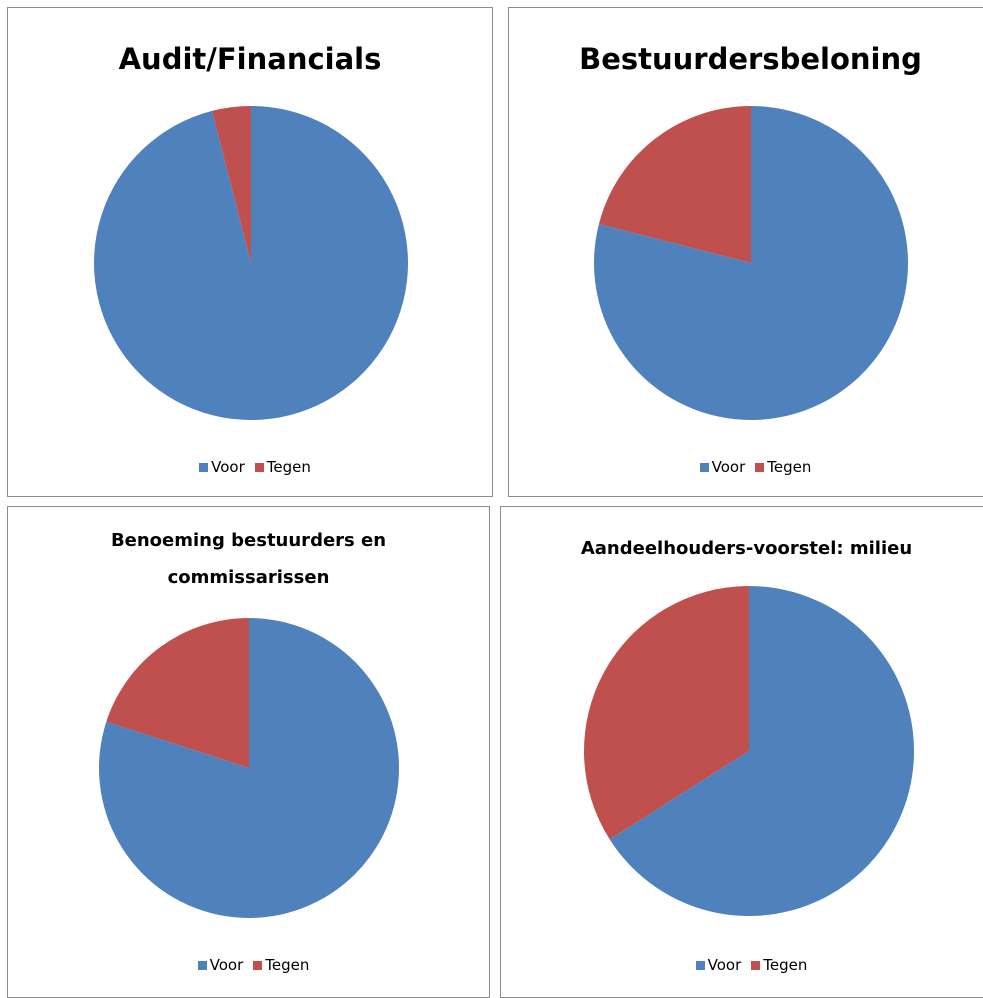 This screenshot has height=998, width=983. What do you see at coordinates (750, 59) in the screenshot?
I see `chart-title: Bestuurdersbeloning` at bounding box center [750, 59].